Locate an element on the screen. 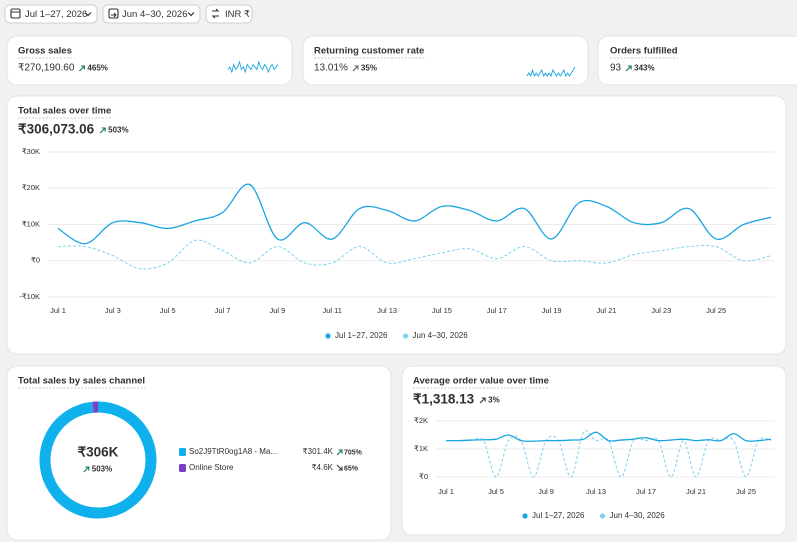  x-tick-label: Jul 19 is located at coordinates (552, 310).